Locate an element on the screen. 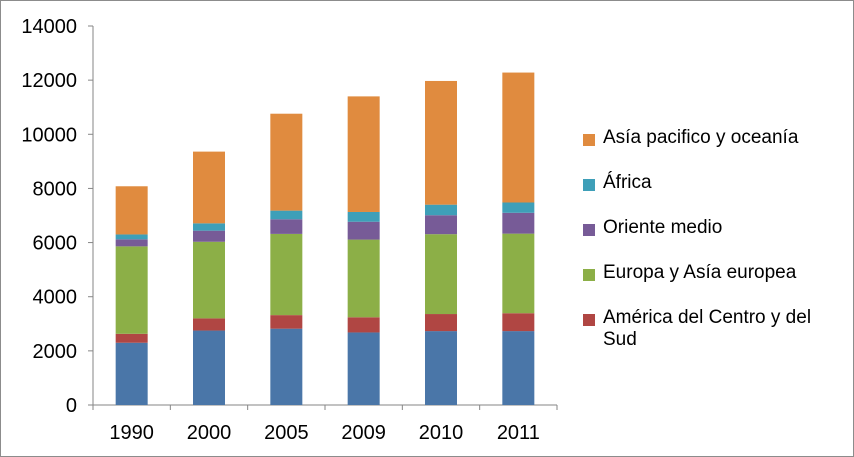 Image resolution: width=854 pixels, height=457 pixels. legend-label-europa: Europa y Asía europea is located at coordinates (700, 272).